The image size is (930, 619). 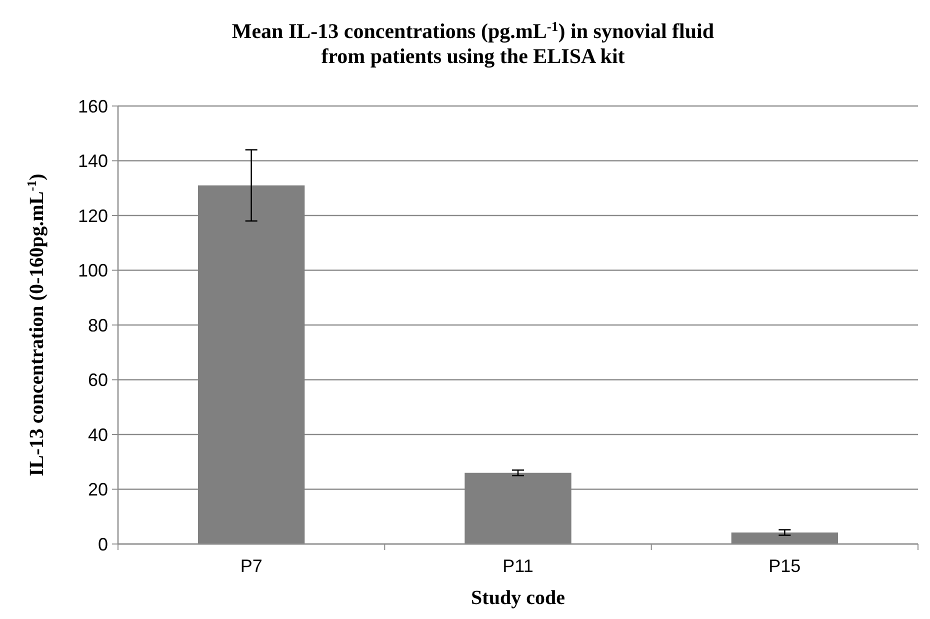 I want to click on x-tick-label: P15, so click(x=784, y=566).